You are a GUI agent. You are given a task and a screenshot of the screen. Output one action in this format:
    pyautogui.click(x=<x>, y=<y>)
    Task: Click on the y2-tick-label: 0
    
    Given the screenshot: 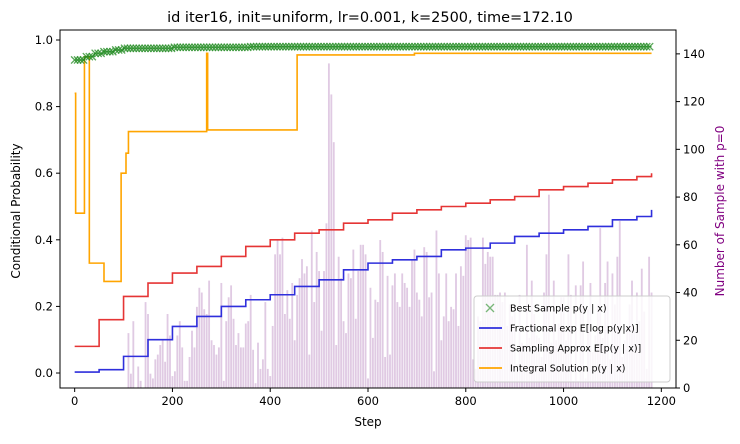 What is the action you would take?
    pyautogui.click(x=686, y=388)
    